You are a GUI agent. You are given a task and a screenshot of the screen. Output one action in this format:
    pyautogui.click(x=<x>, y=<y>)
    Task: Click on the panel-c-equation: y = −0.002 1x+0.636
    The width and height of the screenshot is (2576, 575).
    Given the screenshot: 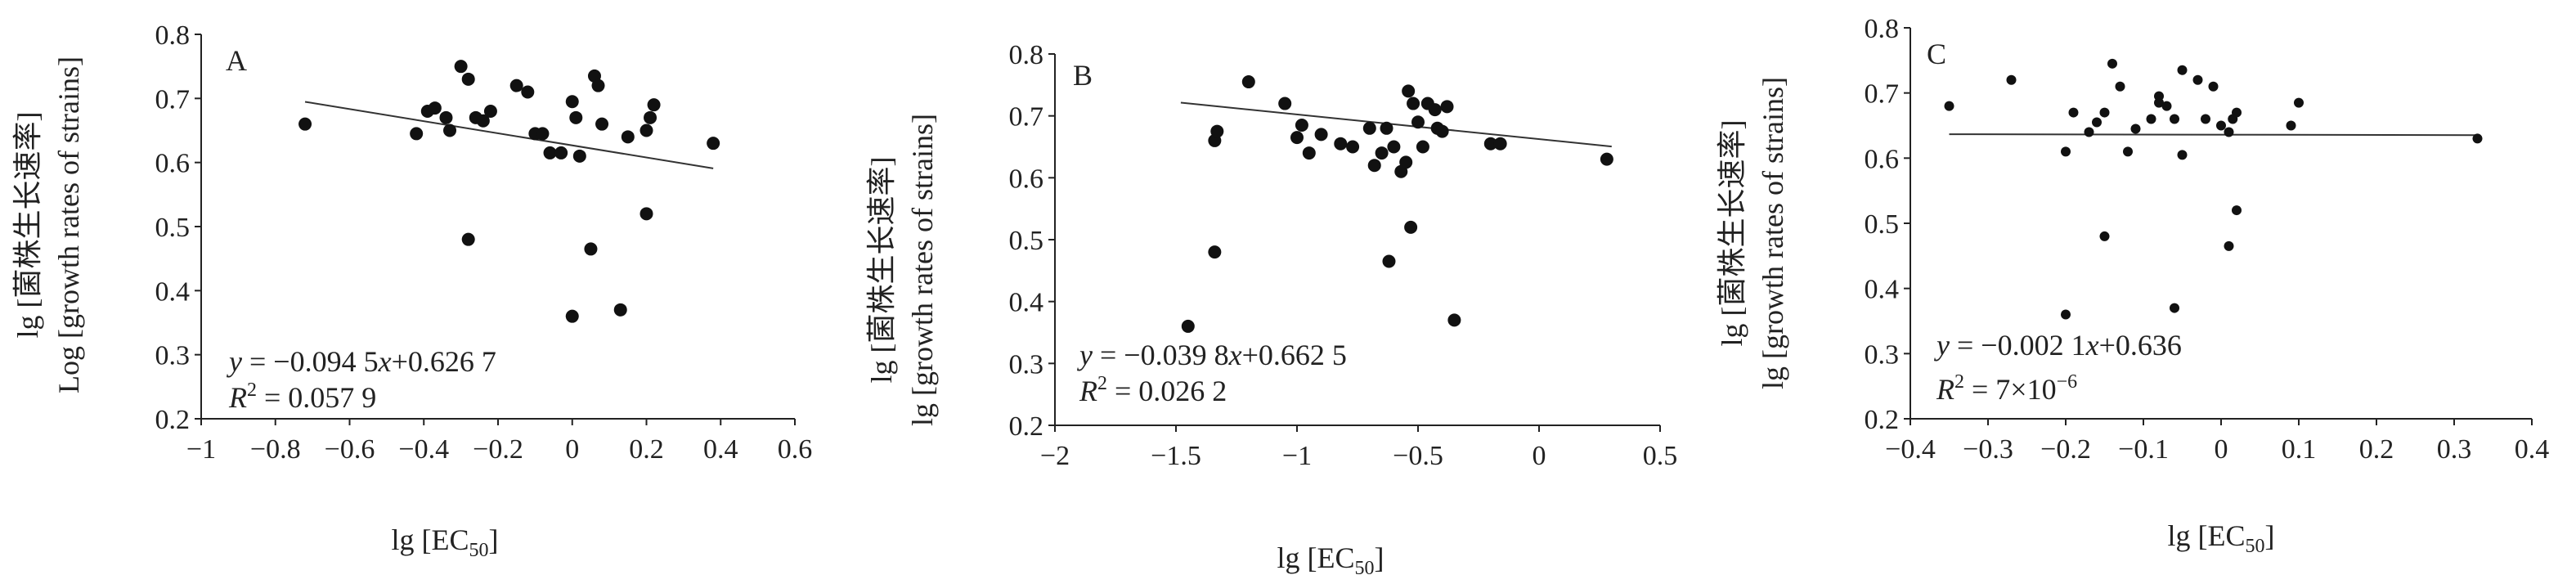 What is the action you would take?
    pyautogui.click(x=2058, y=345)
    